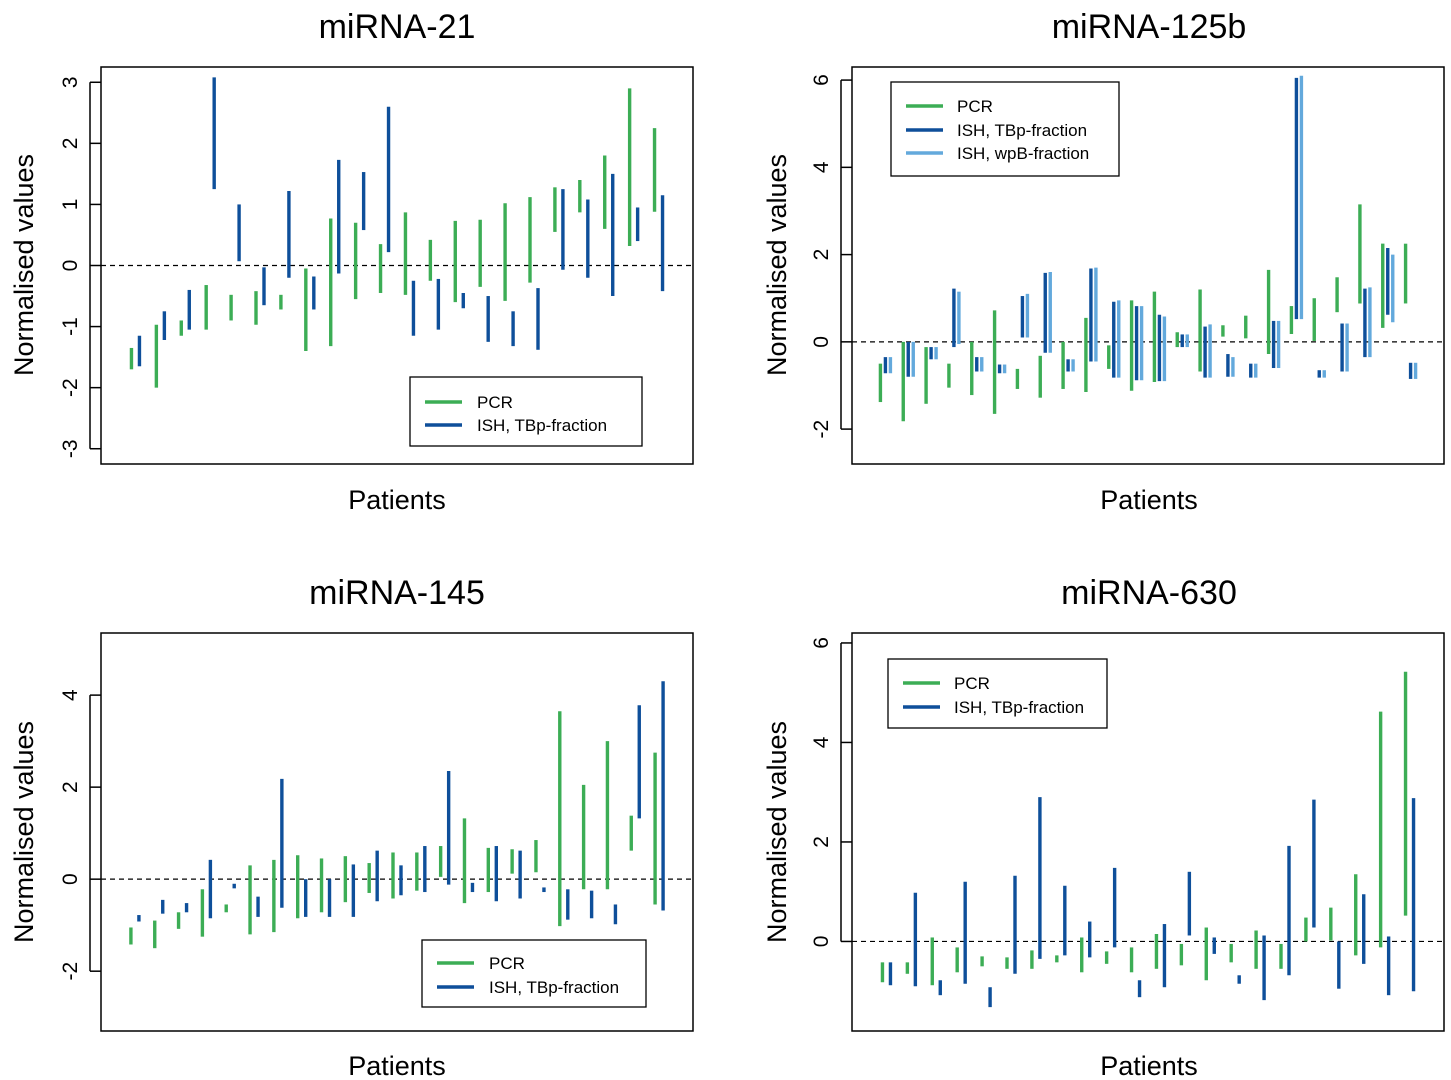 Image resolution: width=1451 pixels, height=1080 pixels. I want to click on y-tick-label: 3, so click(70, 82).